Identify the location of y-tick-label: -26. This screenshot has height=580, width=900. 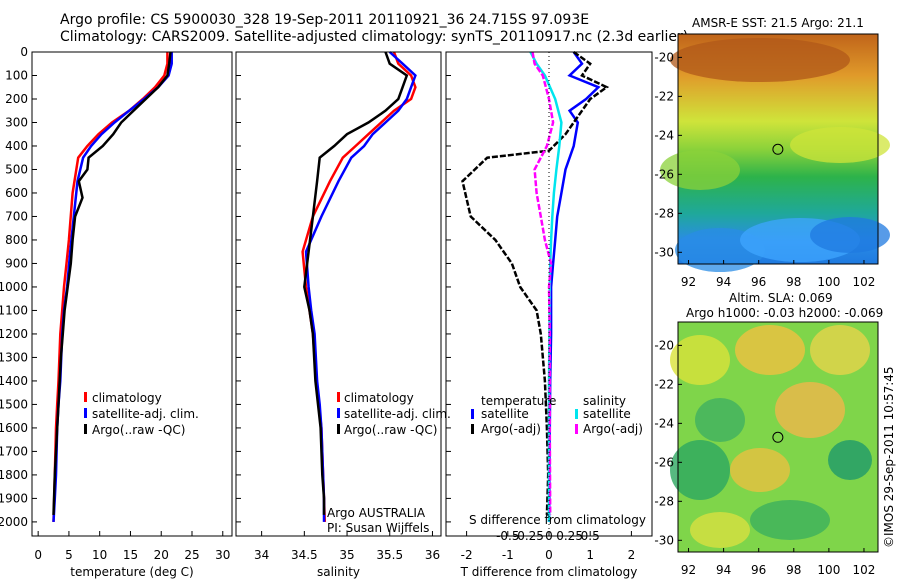
(664, 174).